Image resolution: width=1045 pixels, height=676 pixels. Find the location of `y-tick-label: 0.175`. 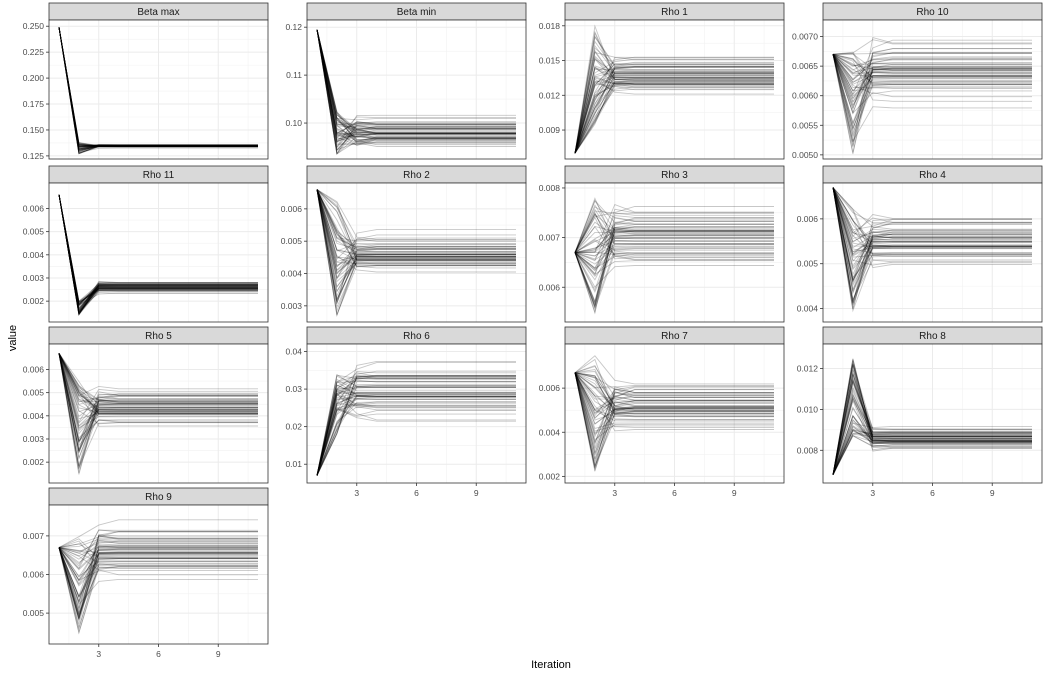

y-tick-label: 0.175 is located at coordinates (34, 104).